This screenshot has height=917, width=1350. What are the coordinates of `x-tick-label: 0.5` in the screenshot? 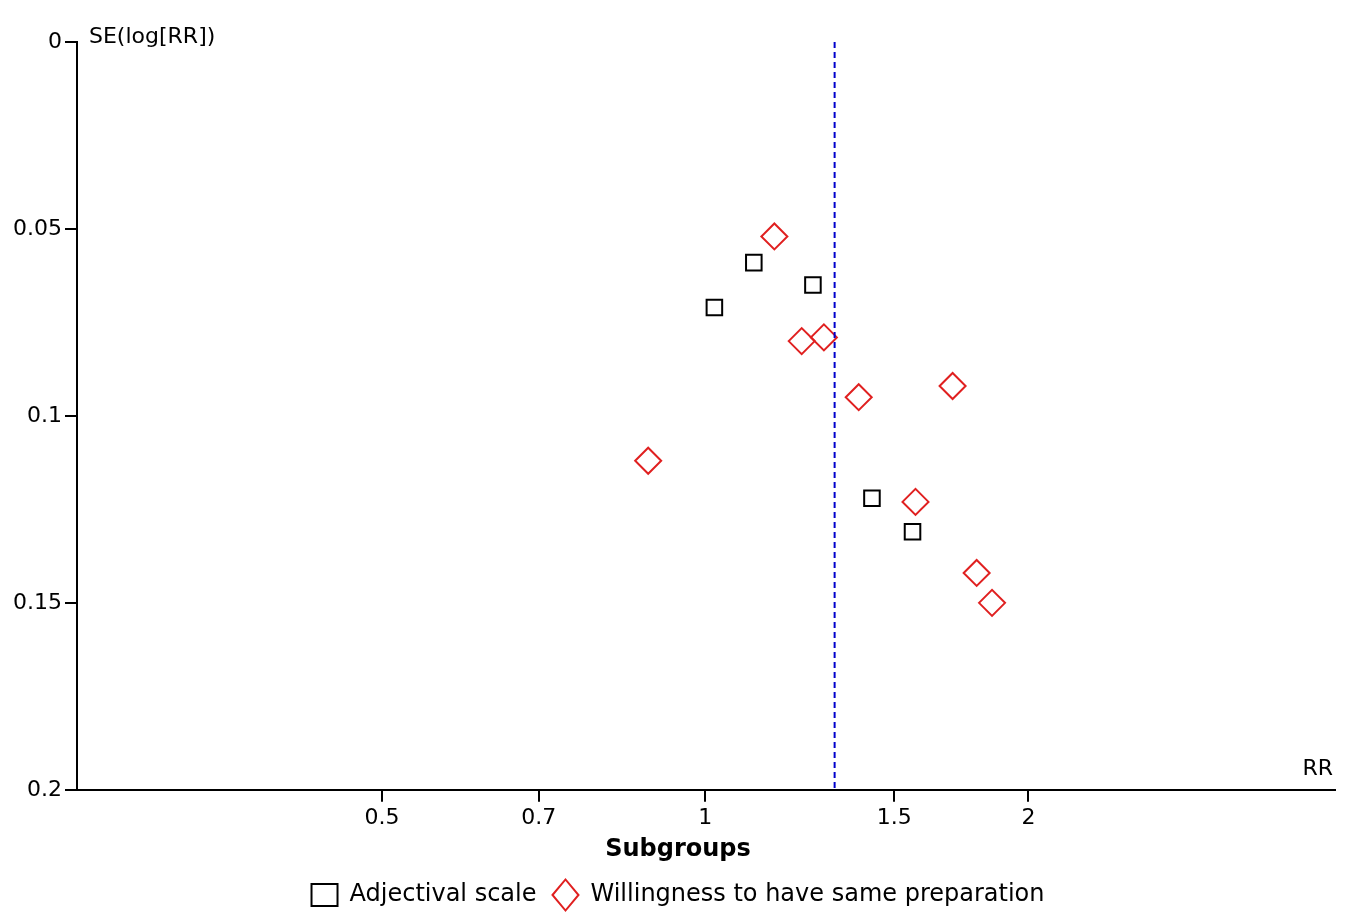 It's located at (382, 816).